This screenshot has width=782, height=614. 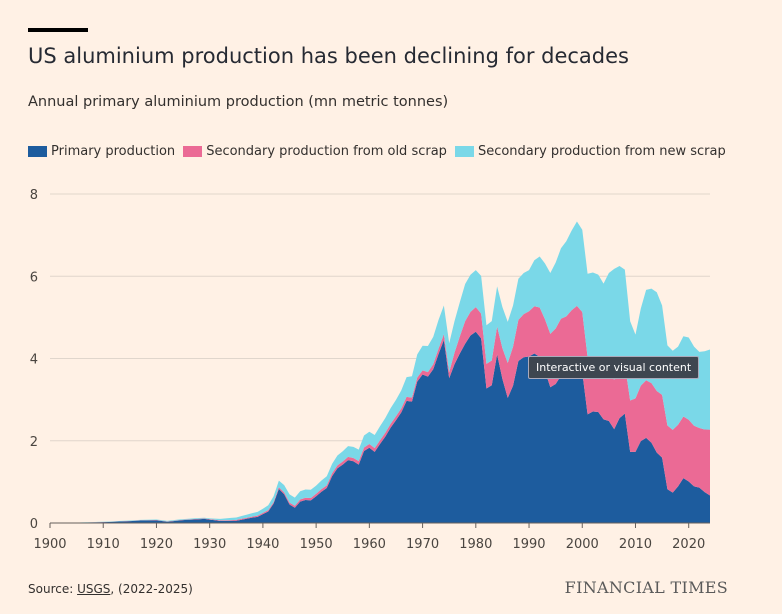 What do you see at coordinates (94, 589) in the screenshot?
I see `source-link: USGS` at bounding box center [94, 589].